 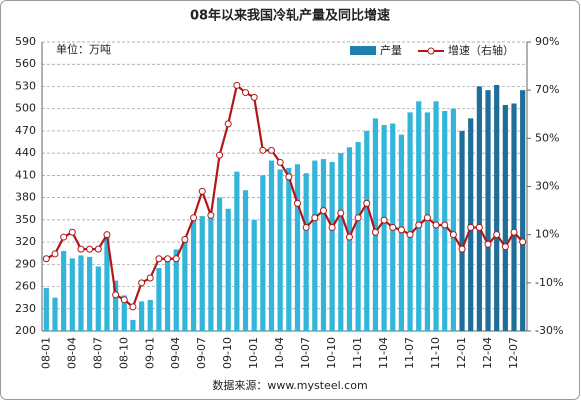 What do you see at coordinates (123, 353) in the screenshot?
I see `x-tick-label: 08-10` at bounding box center [123, 353].